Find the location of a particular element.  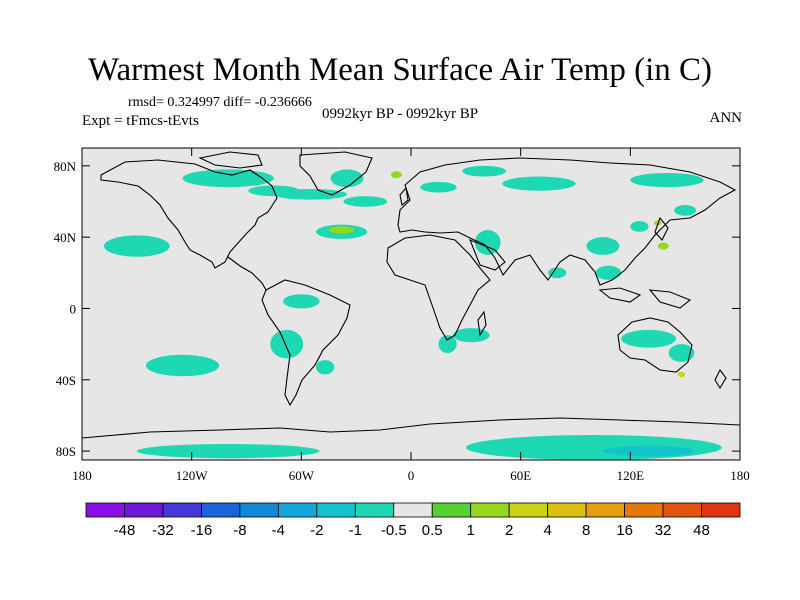

colorbar-label: -4 is located at coordinates (278, 530).